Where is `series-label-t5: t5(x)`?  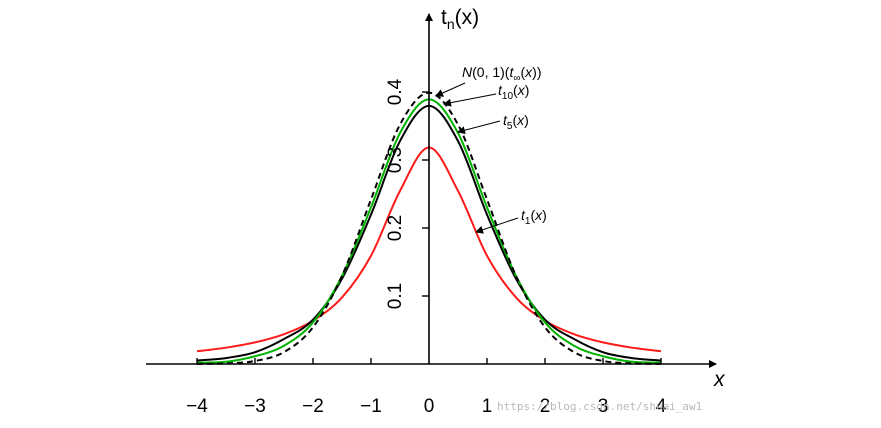
series-label-t5: t5(x) is located at coordinates (516, 122).